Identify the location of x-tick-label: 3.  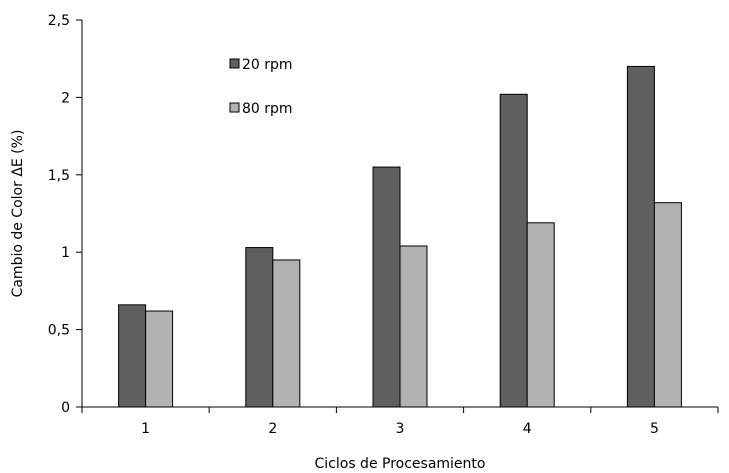
(400, 429).